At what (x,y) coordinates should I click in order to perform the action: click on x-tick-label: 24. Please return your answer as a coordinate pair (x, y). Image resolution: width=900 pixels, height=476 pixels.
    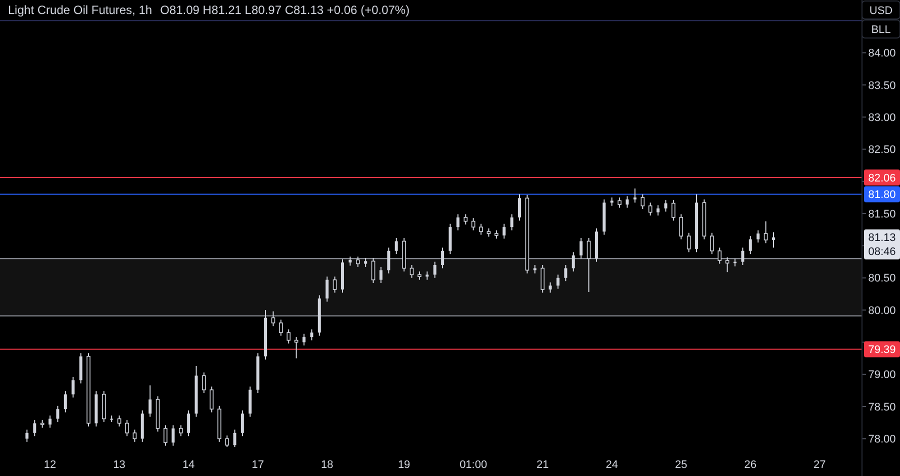
    Looking at the image, I should click on (612, 465).